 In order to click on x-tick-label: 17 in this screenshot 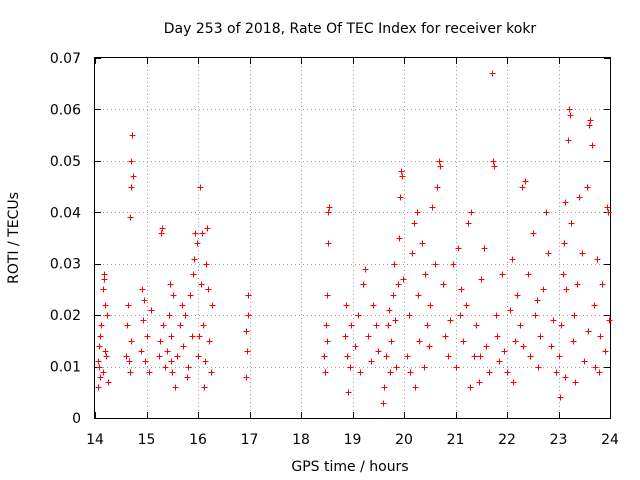, I will do `click(250, 440)`.